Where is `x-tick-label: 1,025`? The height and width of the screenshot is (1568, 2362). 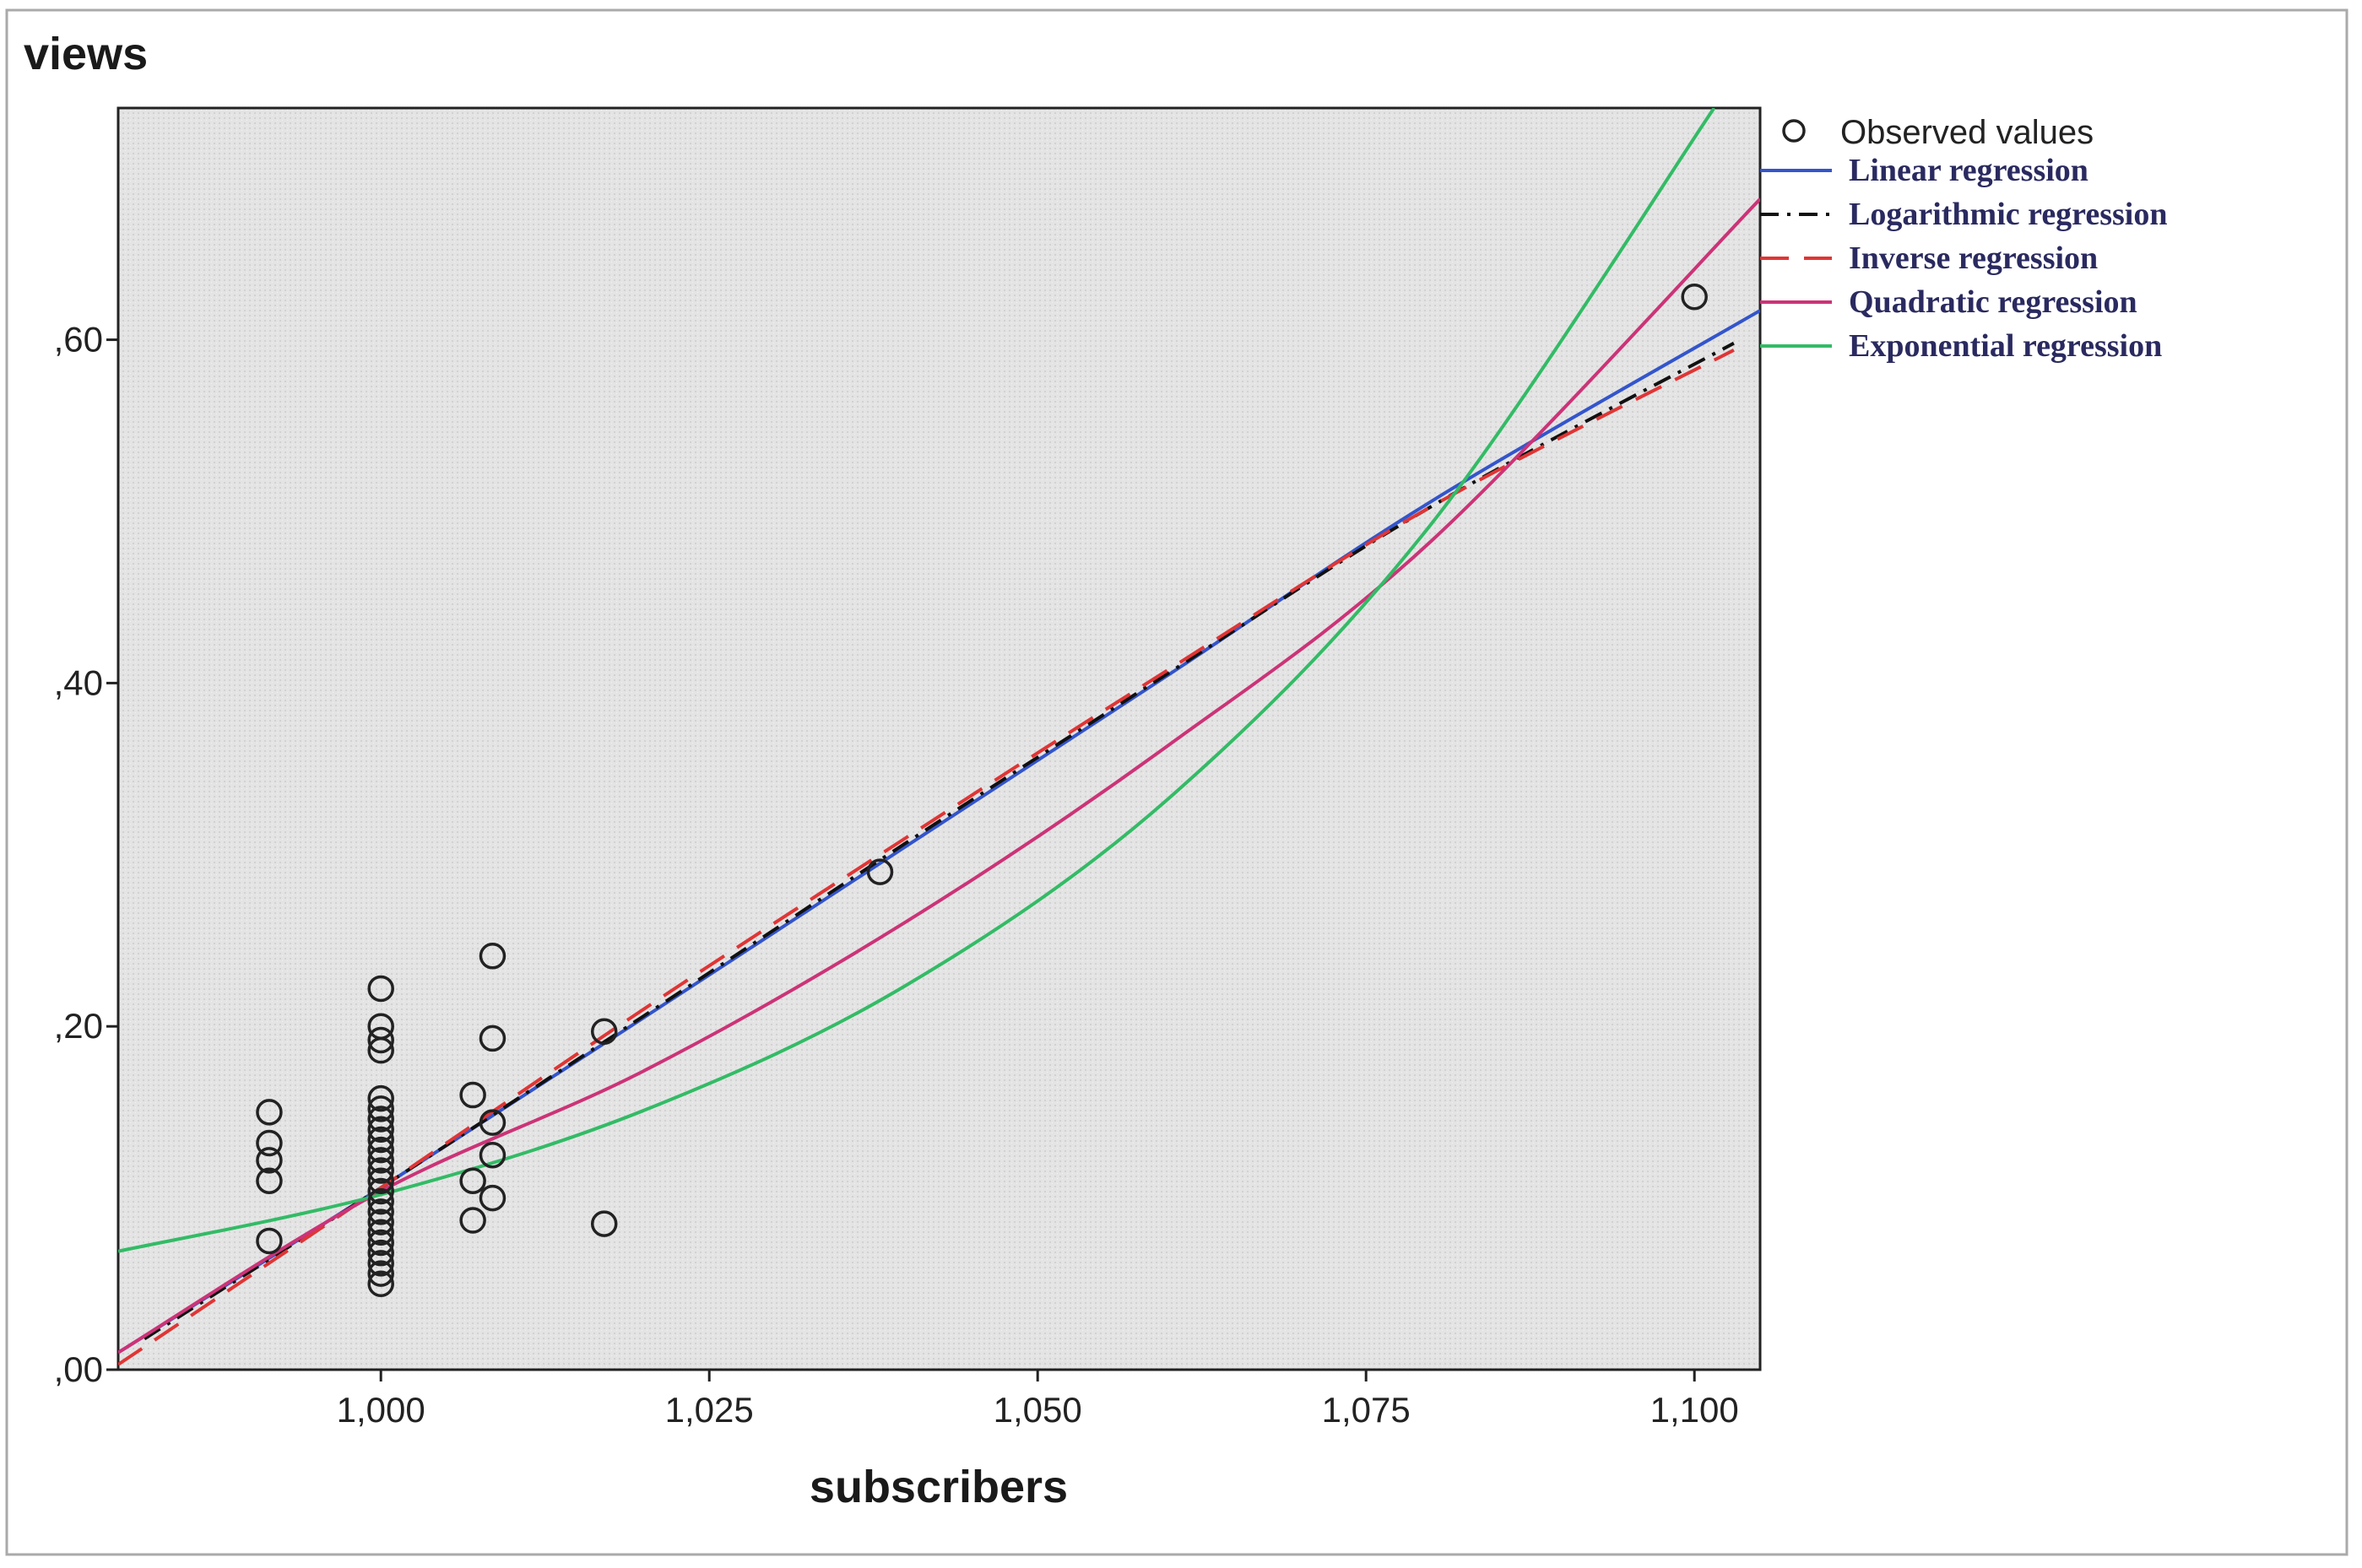
x-tick-label: 1,025 is located at coordinates (709, 1410).